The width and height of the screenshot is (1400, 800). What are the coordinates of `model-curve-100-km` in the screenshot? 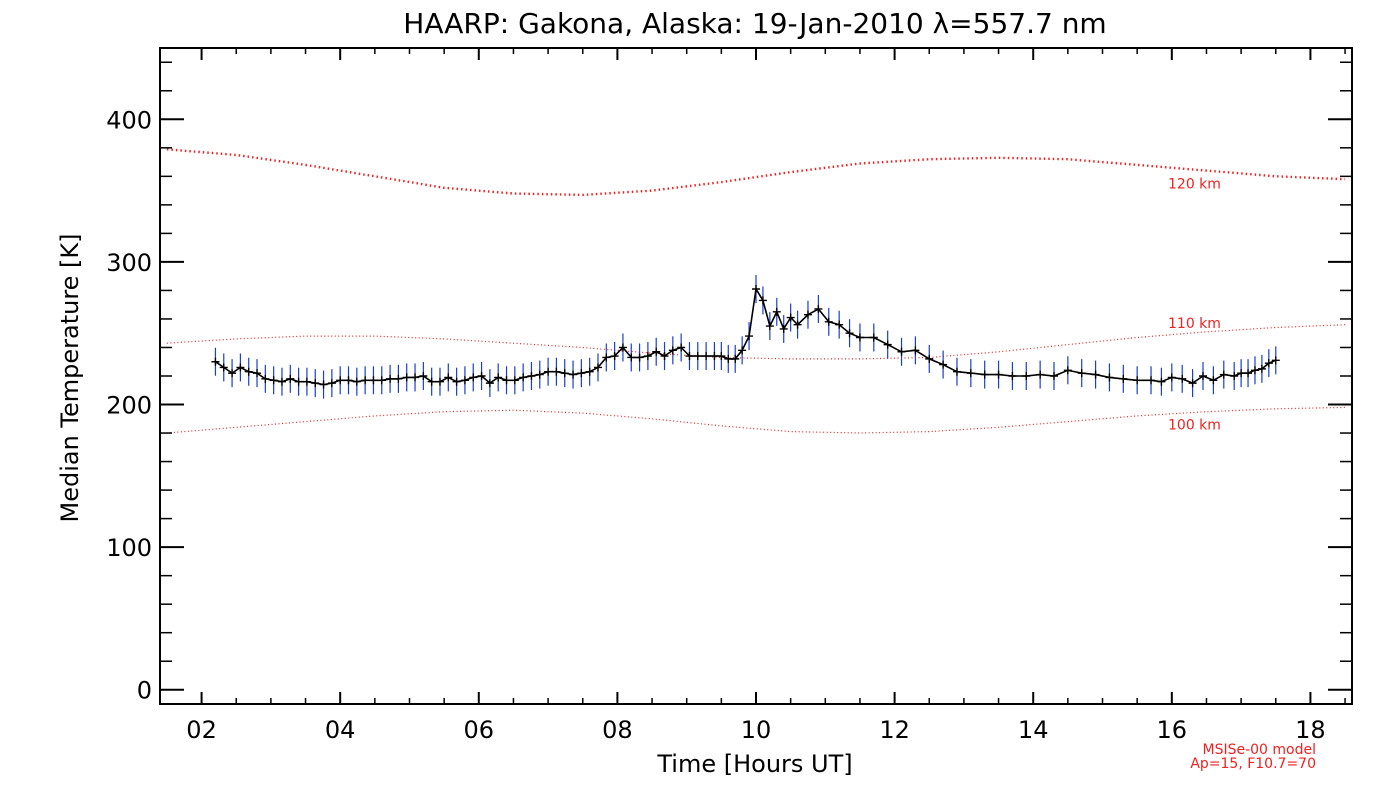 It's located at (756, 420).